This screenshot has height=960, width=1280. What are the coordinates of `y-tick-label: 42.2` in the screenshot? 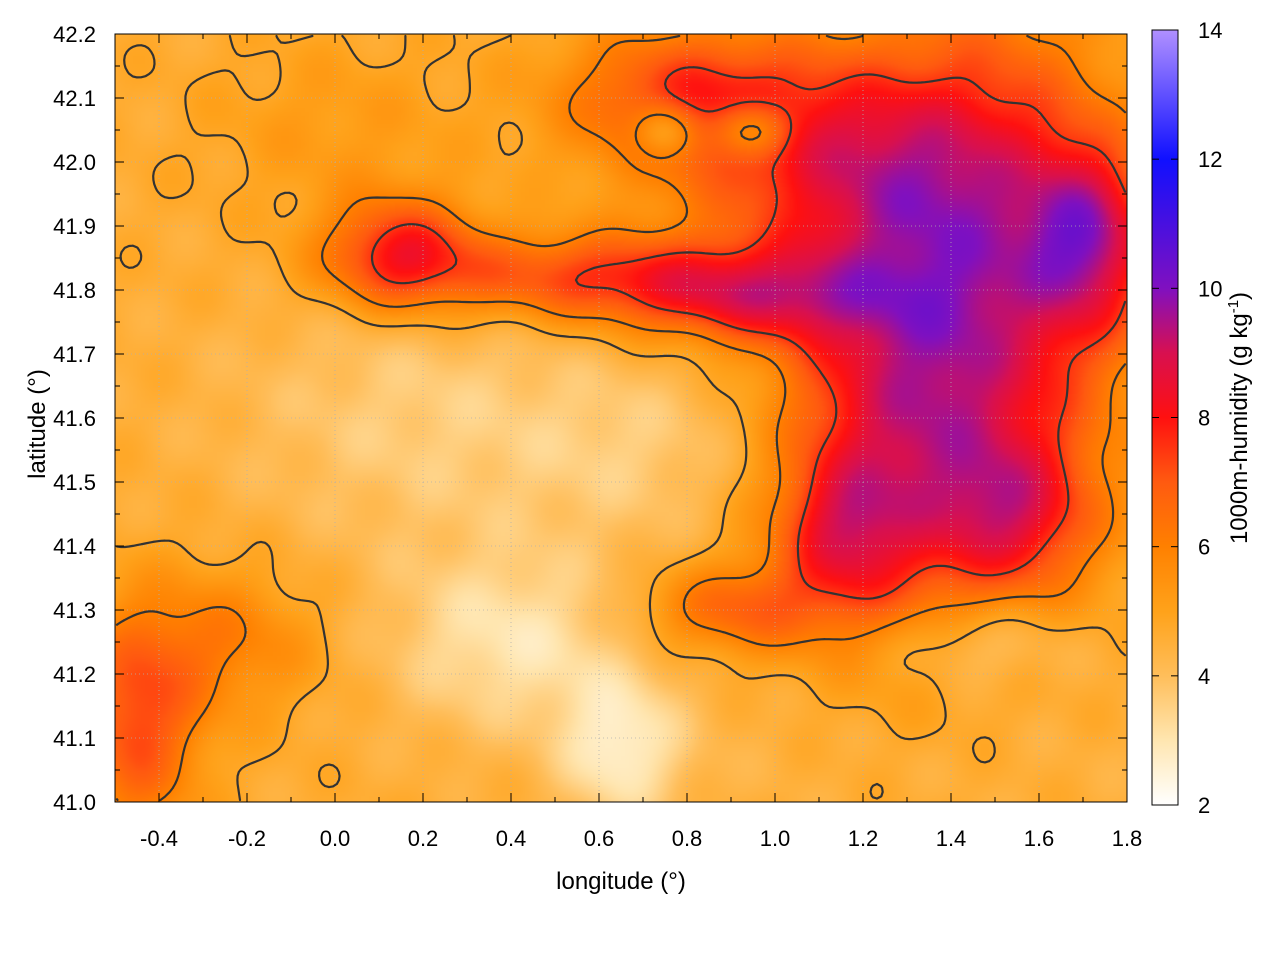 It's located at (74, 34).